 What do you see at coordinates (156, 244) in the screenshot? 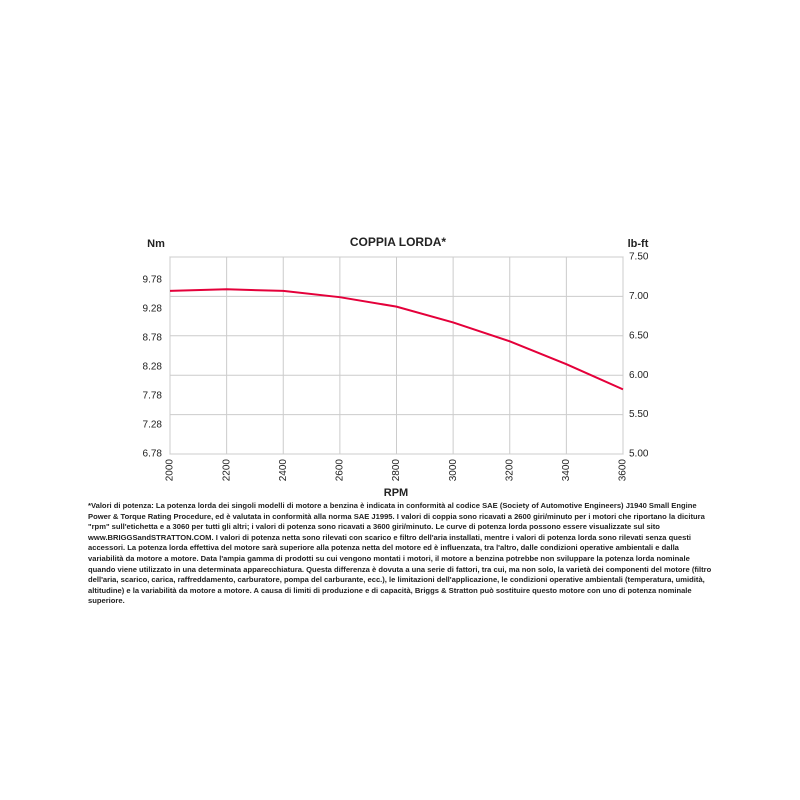
I see `y-axis-label: Nm` at bounding box center [156, 244].